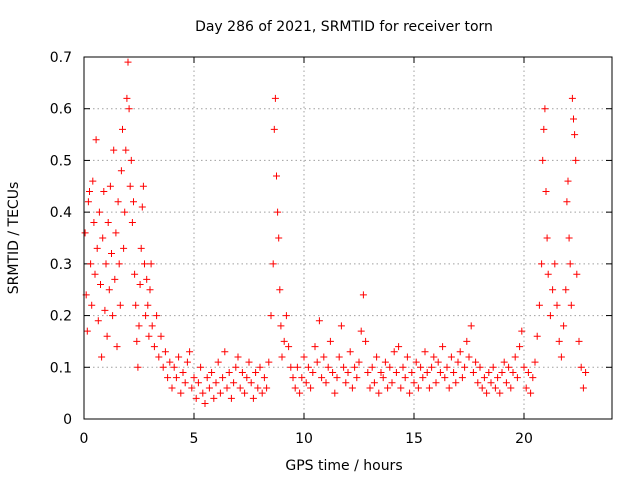 The width and height of the screenshot is (640, 480). What do you see at coordinates (194, 439) in the screenshot?
I see `x-tick-label: 5` at bounding box center [194, 439].